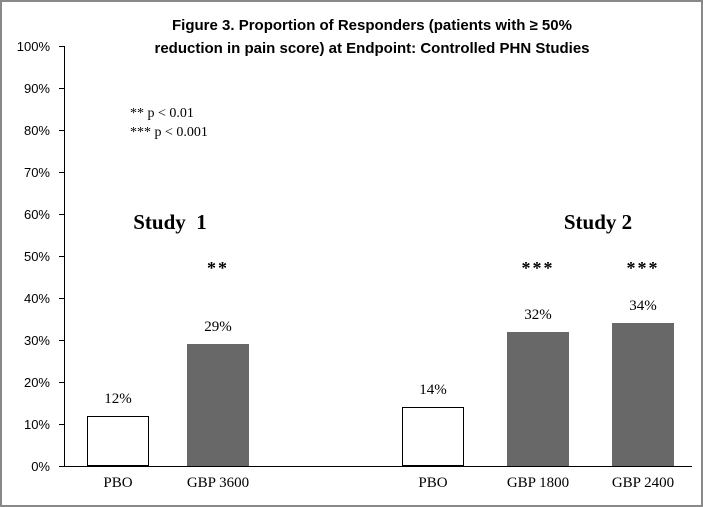 This screenshot has width=703, height=507. What do you see at coordinates (36, 298) in the screenshot?
I see `y-axis-tick-label: 40%` at bounding box center [36, 298].